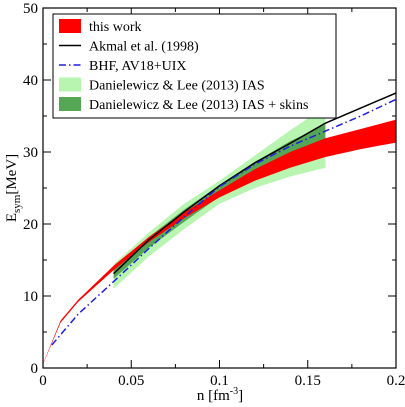 The image size is (405, 407). What do you see at coordinates (131, 381) in the screenshot?
I see `x-tick-label: 0.05` at bounding box center [131, 381].